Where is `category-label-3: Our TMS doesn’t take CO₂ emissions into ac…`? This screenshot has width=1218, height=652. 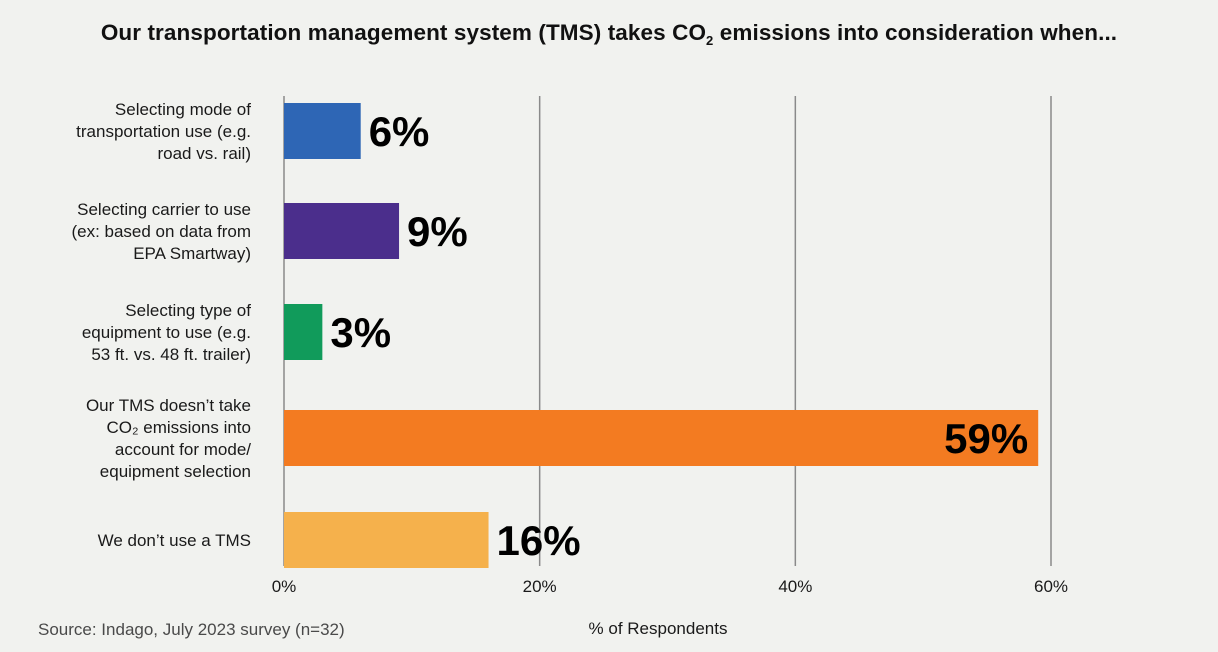 category-label-3: Our TMS doesn’t take CO₂ emissions into ac… is located at coordinates (168, 438).